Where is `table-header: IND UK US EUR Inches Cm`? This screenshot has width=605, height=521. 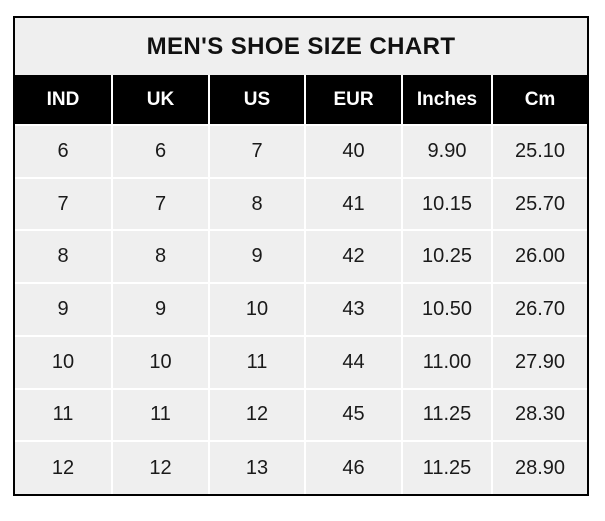 table-header: IND UK US EUR Inches Cm is located at coordinates (301, 100).